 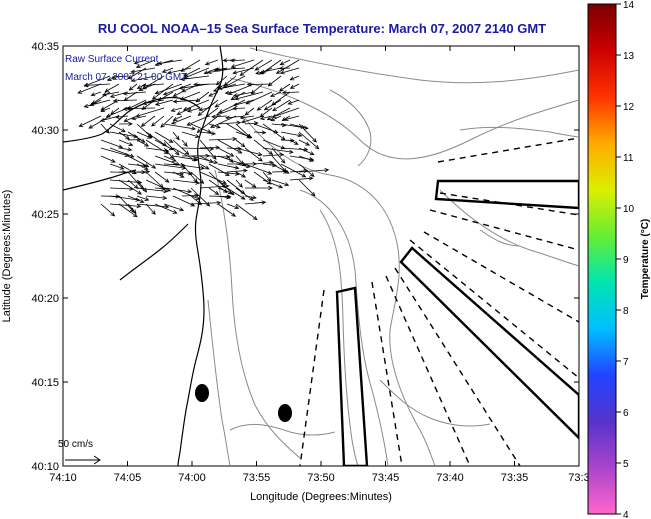 I want to click on x-axis-title: Longitude (Degrees:Minutes), so click(x=321, y=497).